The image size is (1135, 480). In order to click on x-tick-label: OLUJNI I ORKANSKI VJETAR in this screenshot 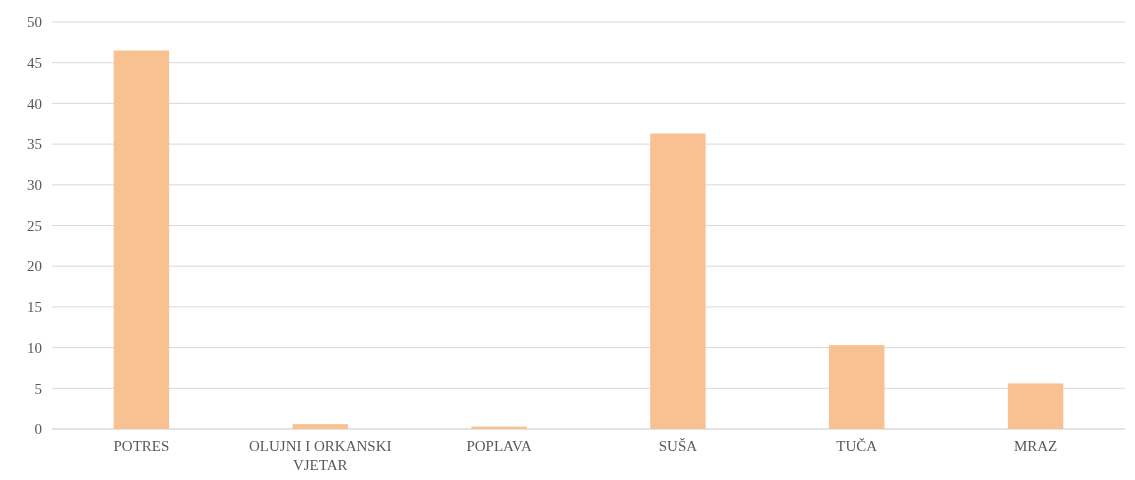, I will do `click(320, 455)`.